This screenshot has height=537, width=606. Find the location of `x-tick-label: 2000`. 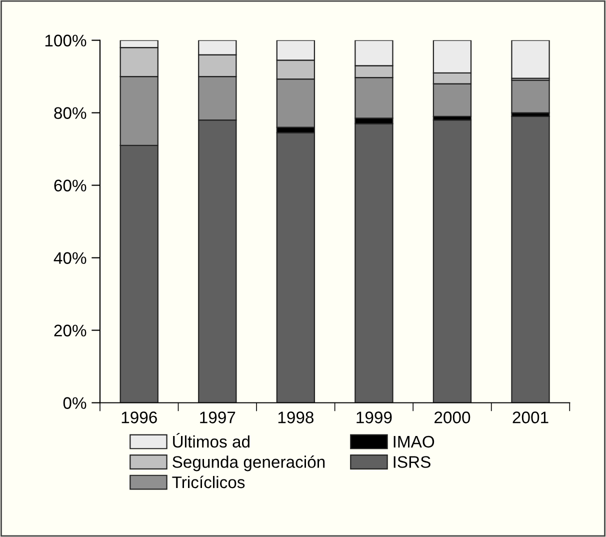

x-tick-label: 2000 is located at coordinates (452, 418).